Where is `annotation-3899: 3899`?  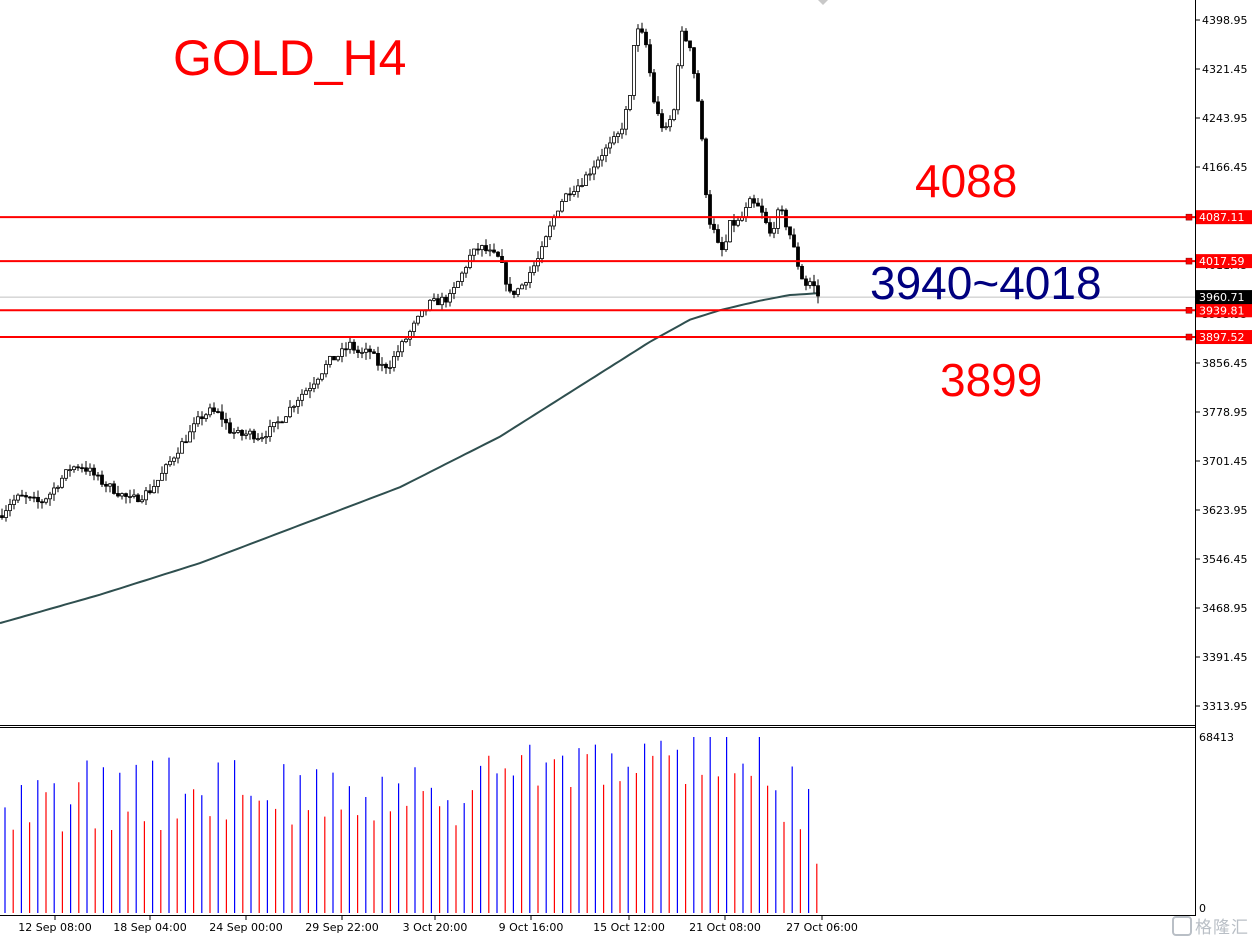
annotation-3899: 3899 is located at coordinates (991, 380).